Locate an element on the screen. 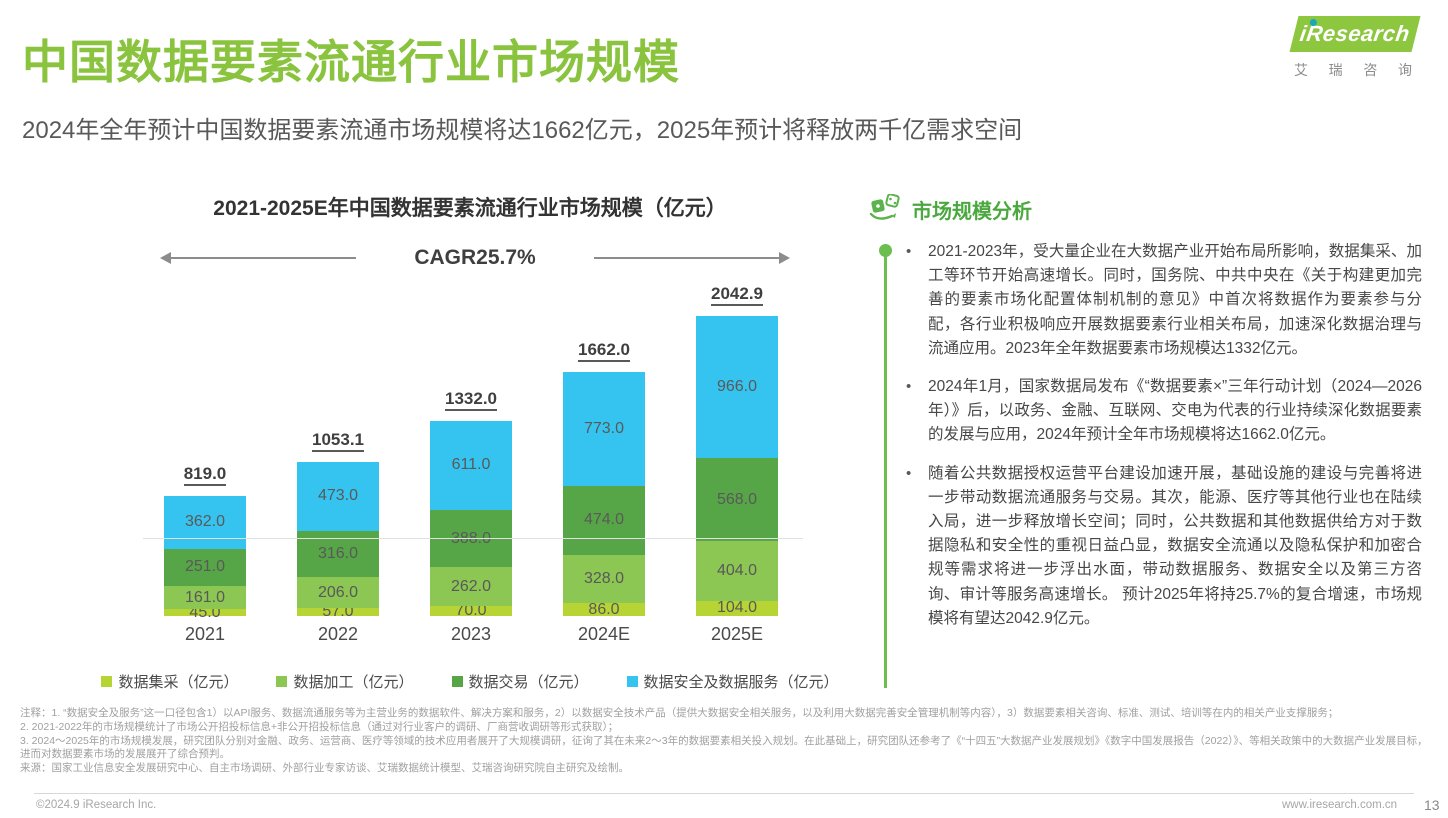  logo-flag: iResearch is located at coordinates (1355, 34).